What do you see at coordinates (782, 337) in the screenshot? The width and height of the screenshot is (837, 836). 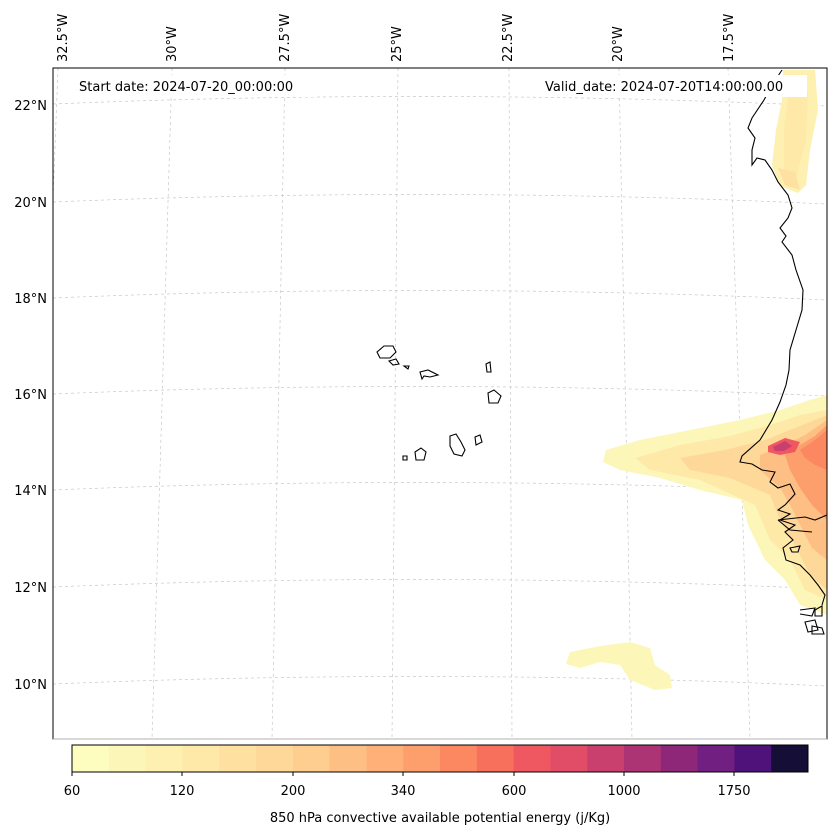 I see `african-coastline` at bounding box center [782, 337].